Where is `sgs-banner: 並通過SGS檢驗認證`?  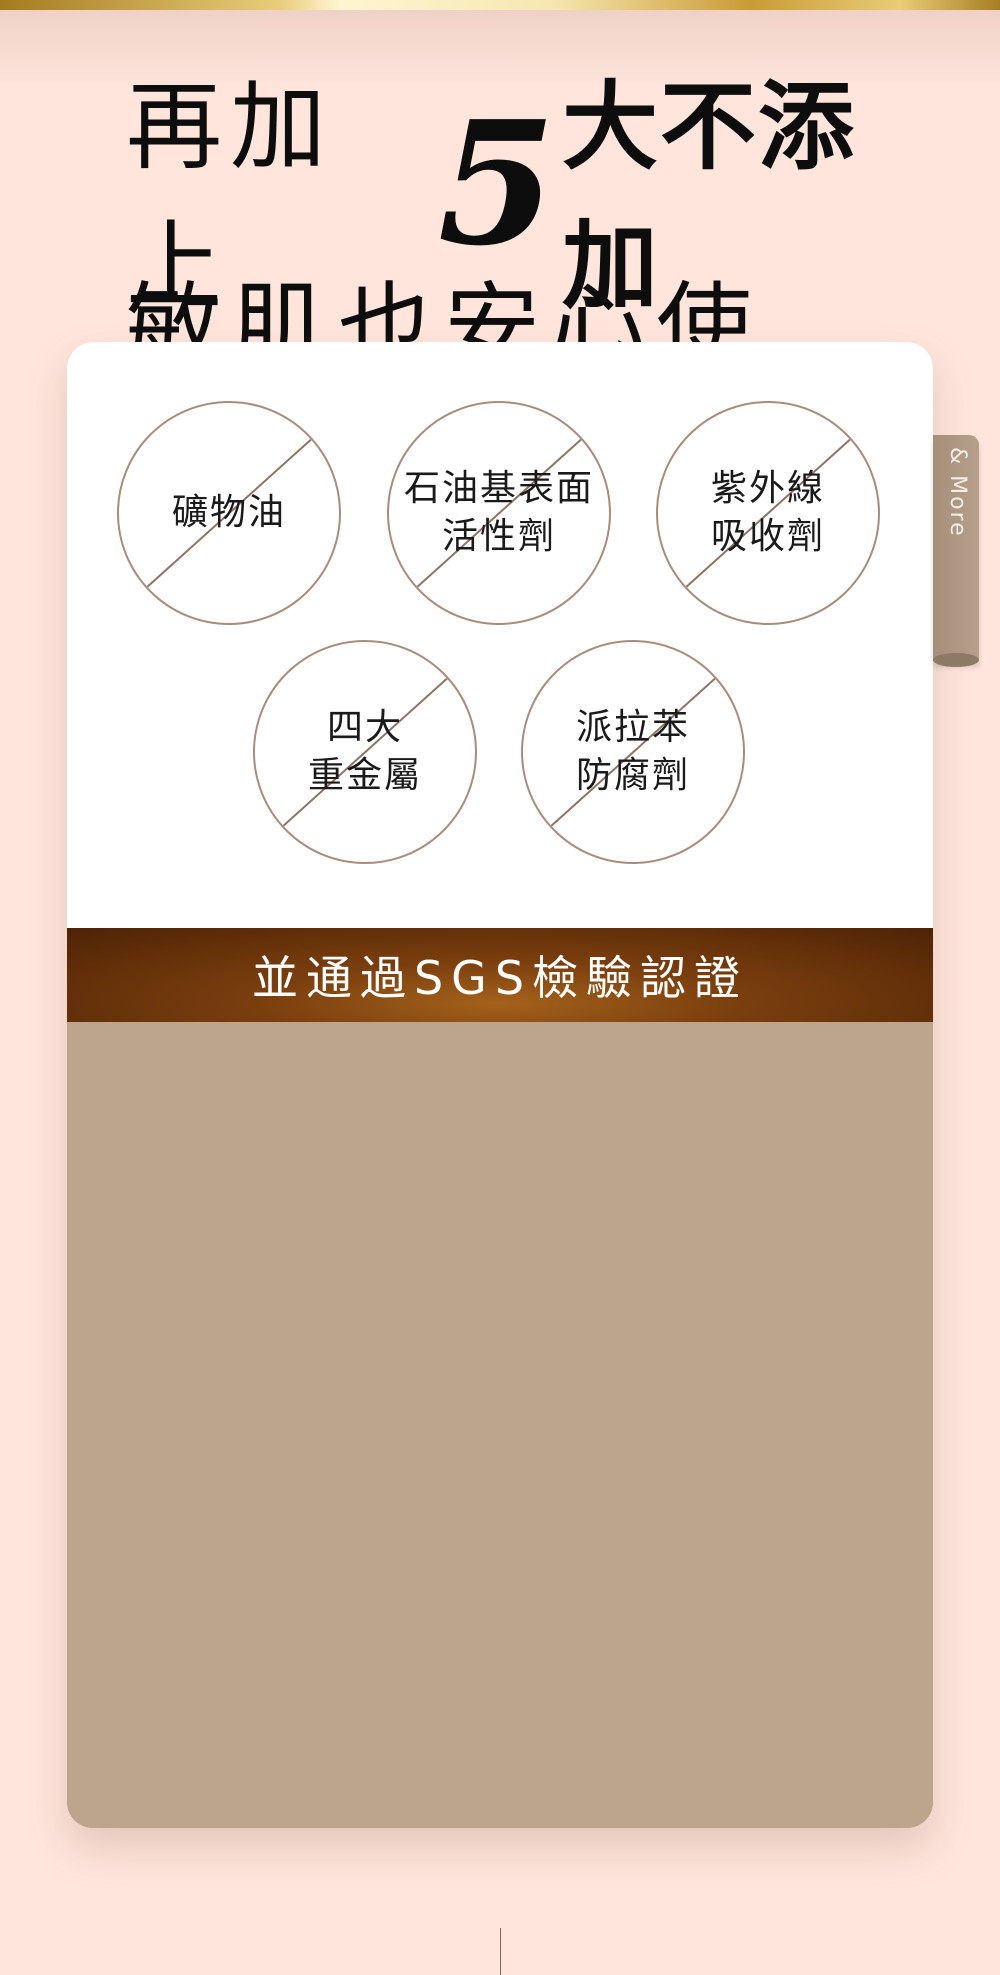 sgs-banner: 並通過SGS檢驗認證 is located at coordinates (500, 975).